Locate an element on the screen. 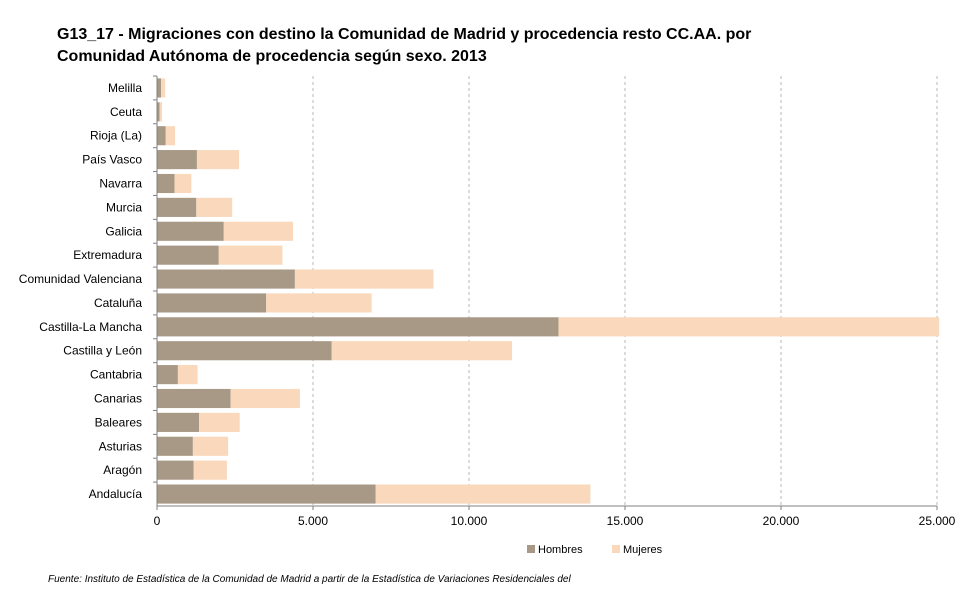  category-label: Navarra is located at coordinates (120, 184).